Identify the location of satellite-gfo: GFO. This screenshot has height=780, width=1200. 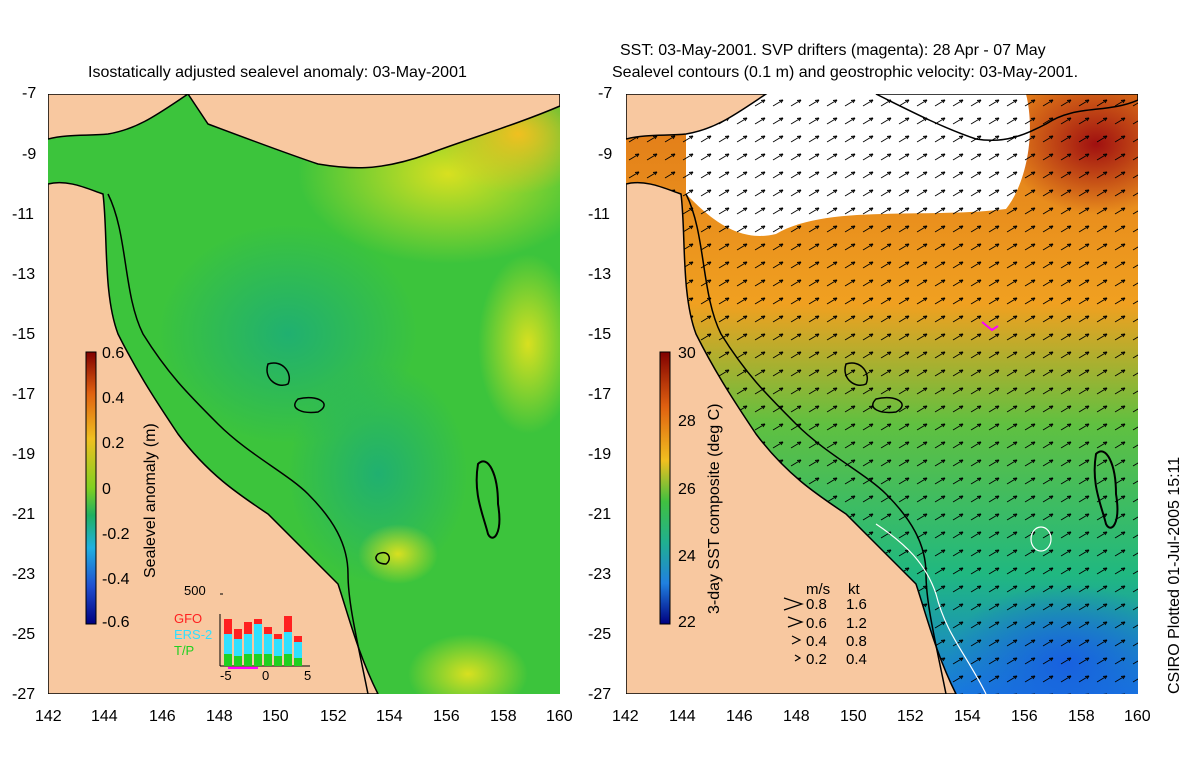
(188, 618).